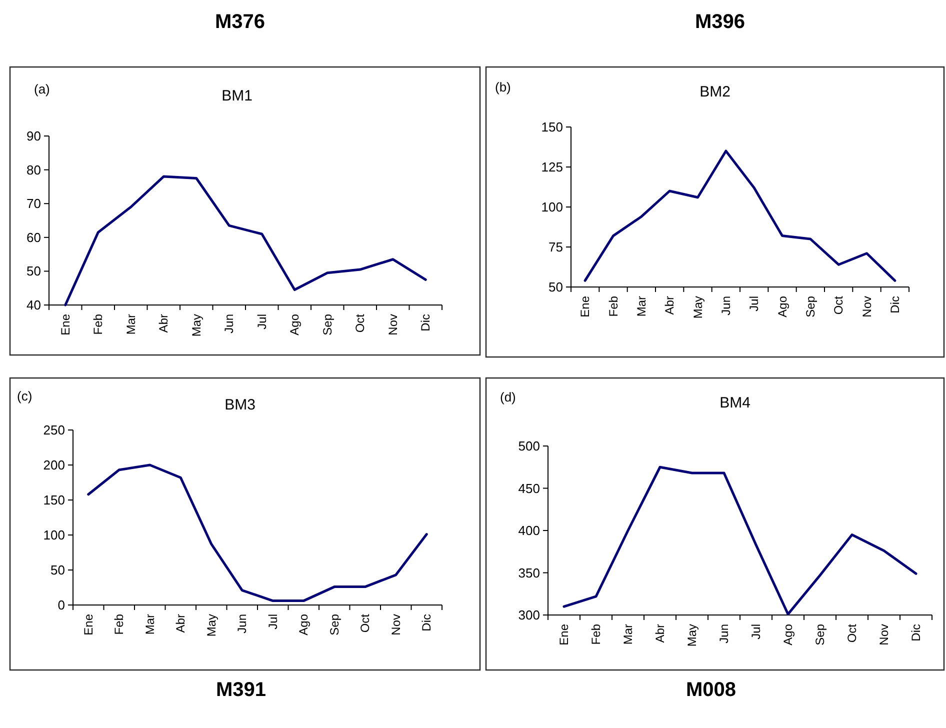 This screenshot has height=728, width=946. What do you see at coordinates (61, 605) in the screenshot?
I see `y-tick-label: 0` at bounding box center [61, 605].